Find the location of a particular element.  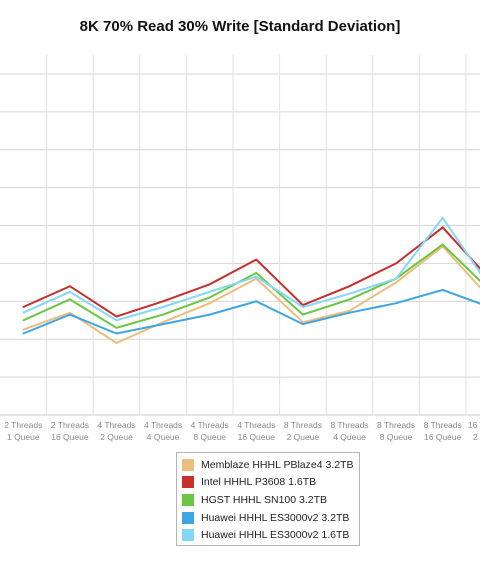

legend-label-3: HGST HHHL SN100 3.2TB is located at coordinates (264, 499).